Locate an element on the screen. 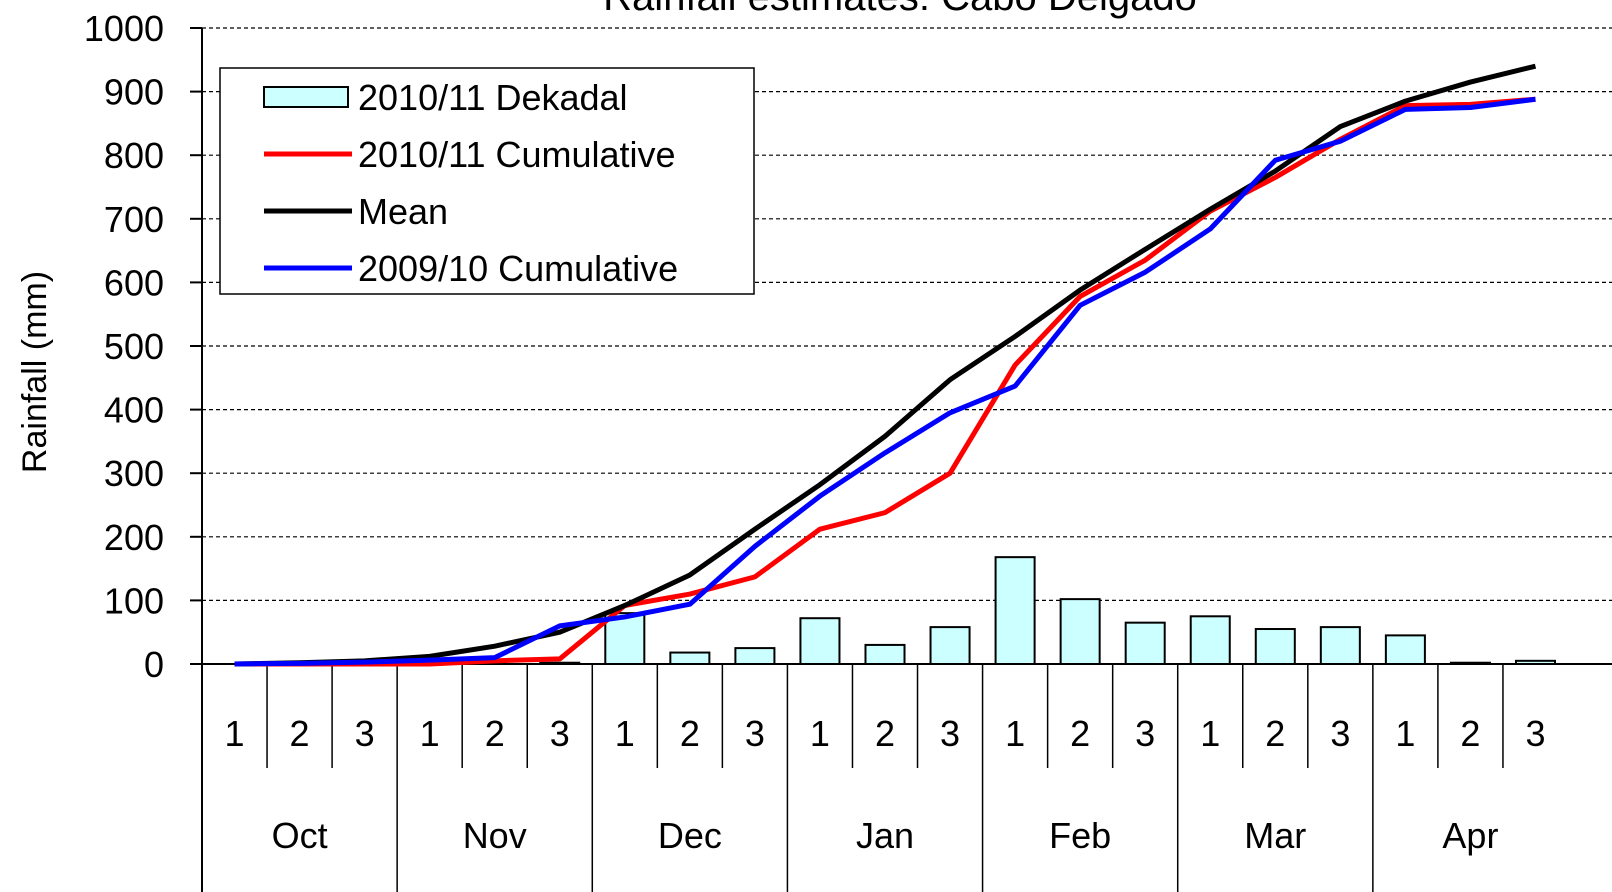 The image size is (1612, 892). y-tick-label: 700 is located at coordinates (134, 219).